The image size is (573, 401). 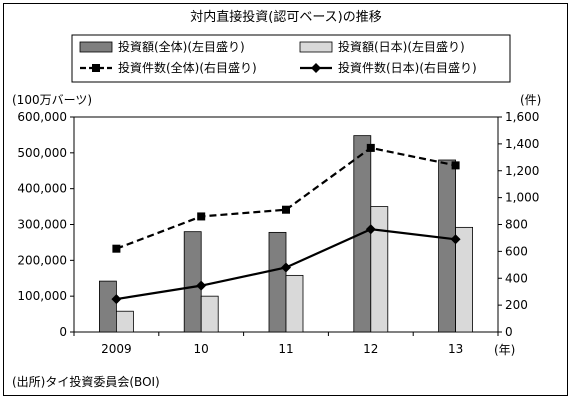 I want to click on left-tick-label: 400,000, so click(x=42, y=189).